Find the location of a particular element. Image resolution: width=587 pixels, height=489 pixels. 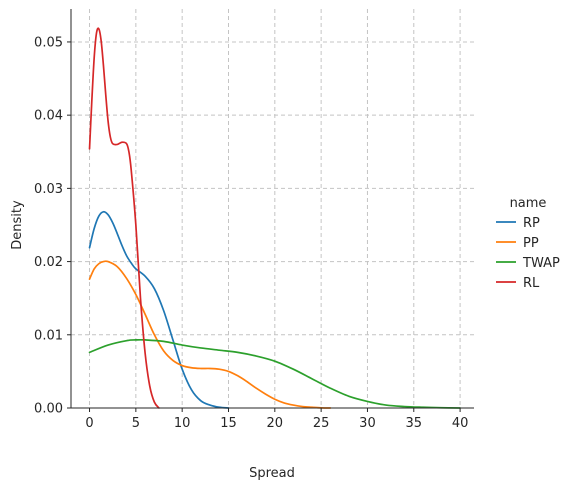

y-axis-label: Density is located at coordinates (17, 225).